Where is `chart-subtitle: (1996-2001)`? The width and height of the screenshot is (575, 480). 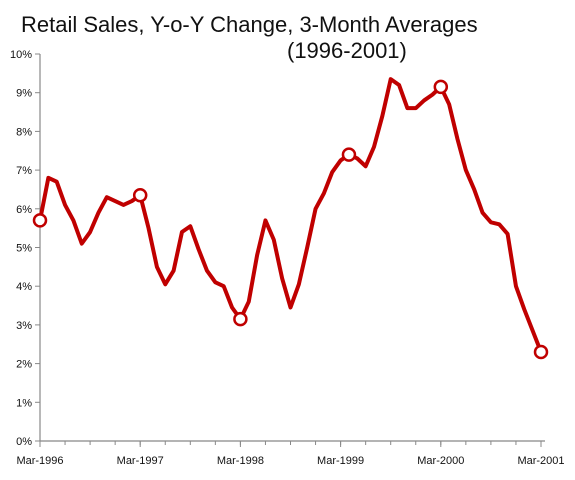 chart-subtitle: (1996-2001) is located at coordinates (347, 50).